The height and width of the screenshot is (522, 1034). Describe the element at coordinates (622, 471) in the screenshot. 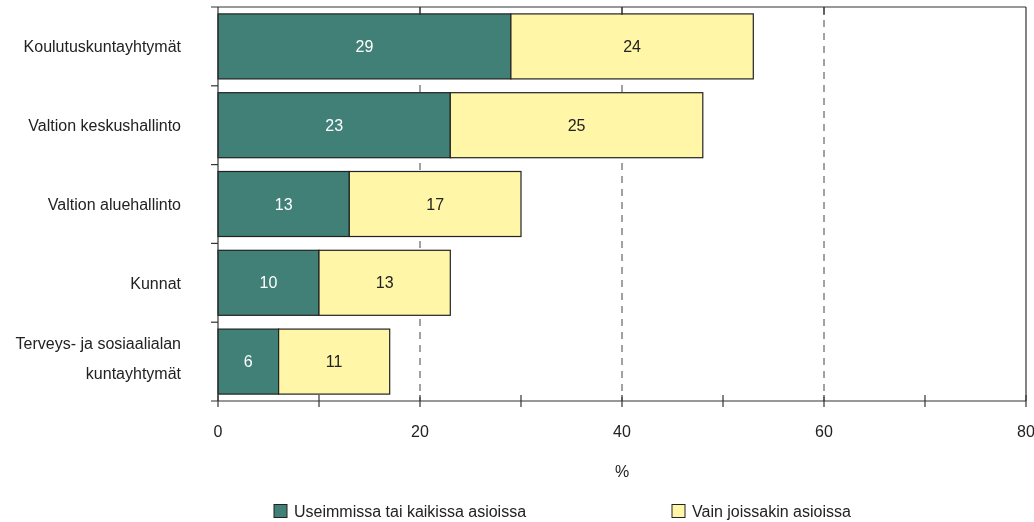

I see `x-axis-title: %` at that location.